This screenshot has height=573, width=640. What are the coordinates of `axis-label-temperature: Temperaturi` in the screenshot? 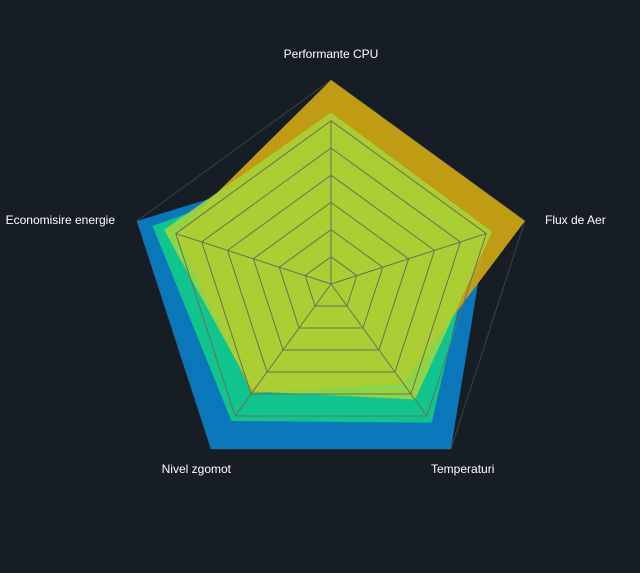 It's located at (462, 469).